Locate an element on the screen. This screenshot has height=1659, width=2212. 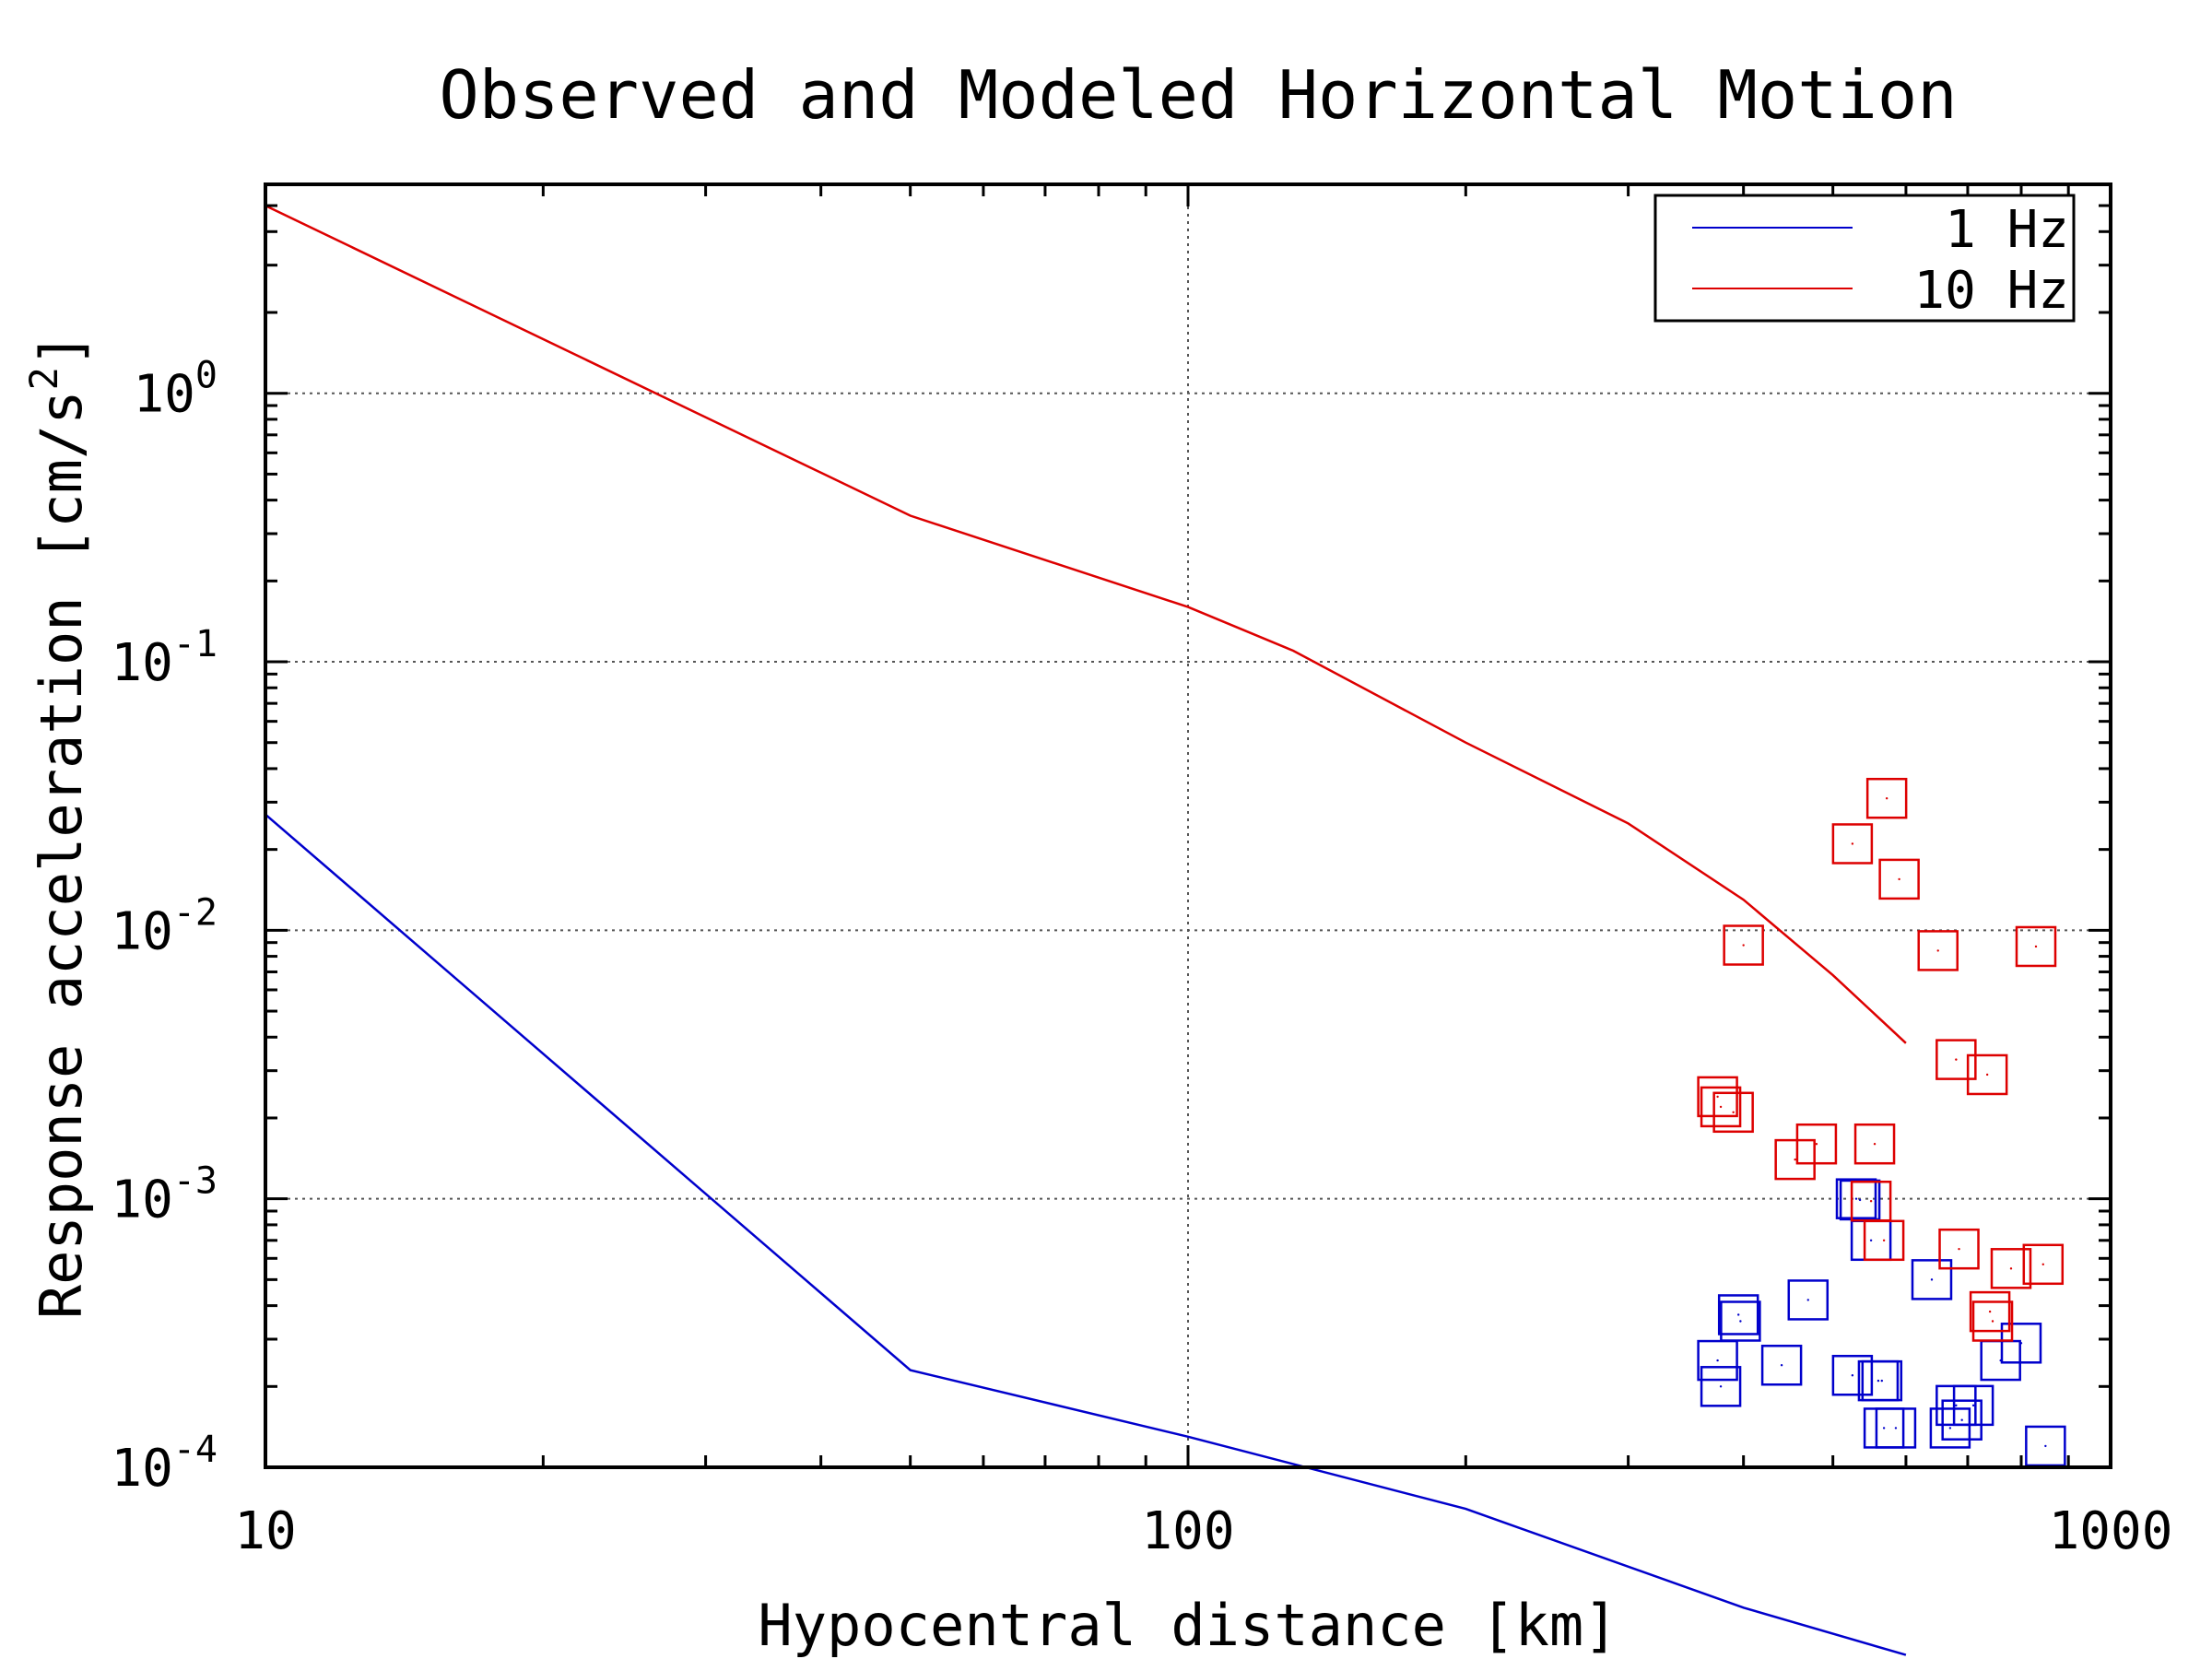
chart-title: Observed and Modeled Horizontal Motion is located at coordinates (1198, 95).